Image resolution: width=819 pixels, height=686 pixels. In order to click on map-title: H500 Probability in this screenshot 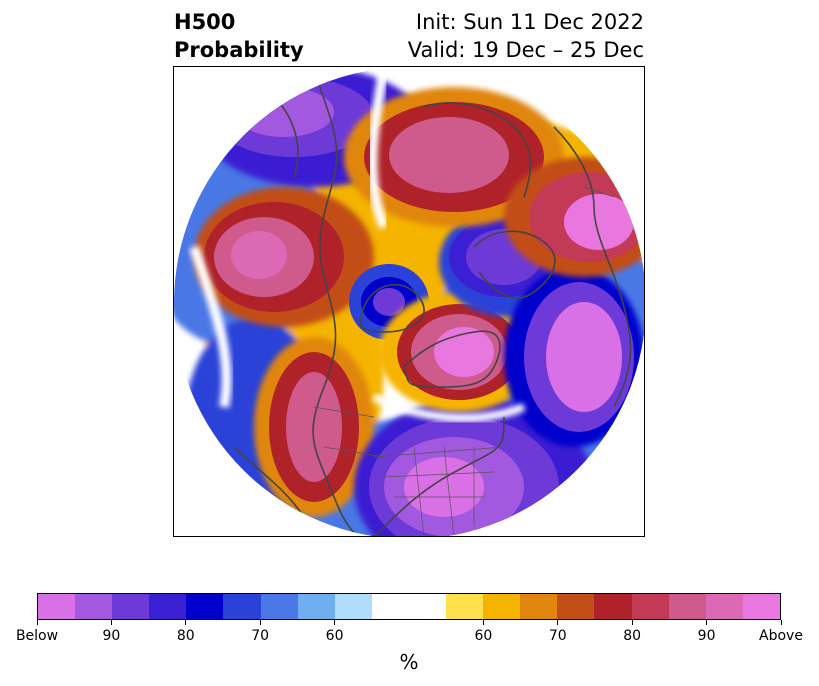, I will do `click(239, 36)`.